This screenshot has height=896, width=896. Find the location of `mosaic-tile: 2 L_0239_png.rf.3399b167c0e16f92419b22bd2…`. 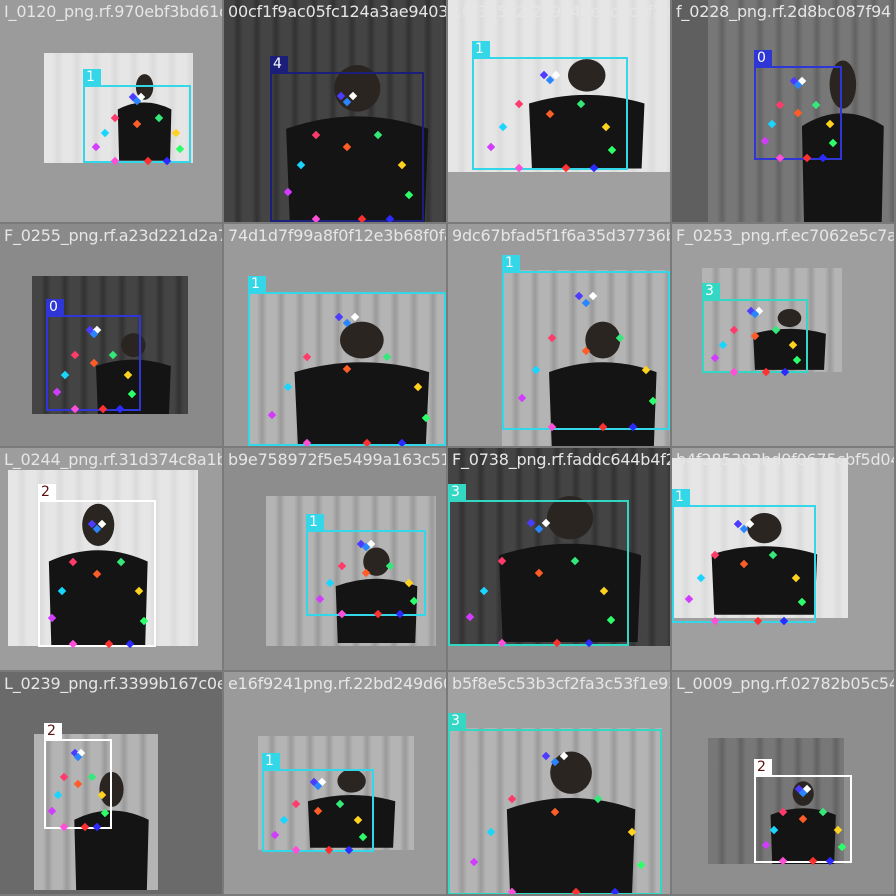

mosaic-tile: 2 L_0239_png.rf.3399b167c0e16f92419b22bd2… is located at coordinates (111, 783).